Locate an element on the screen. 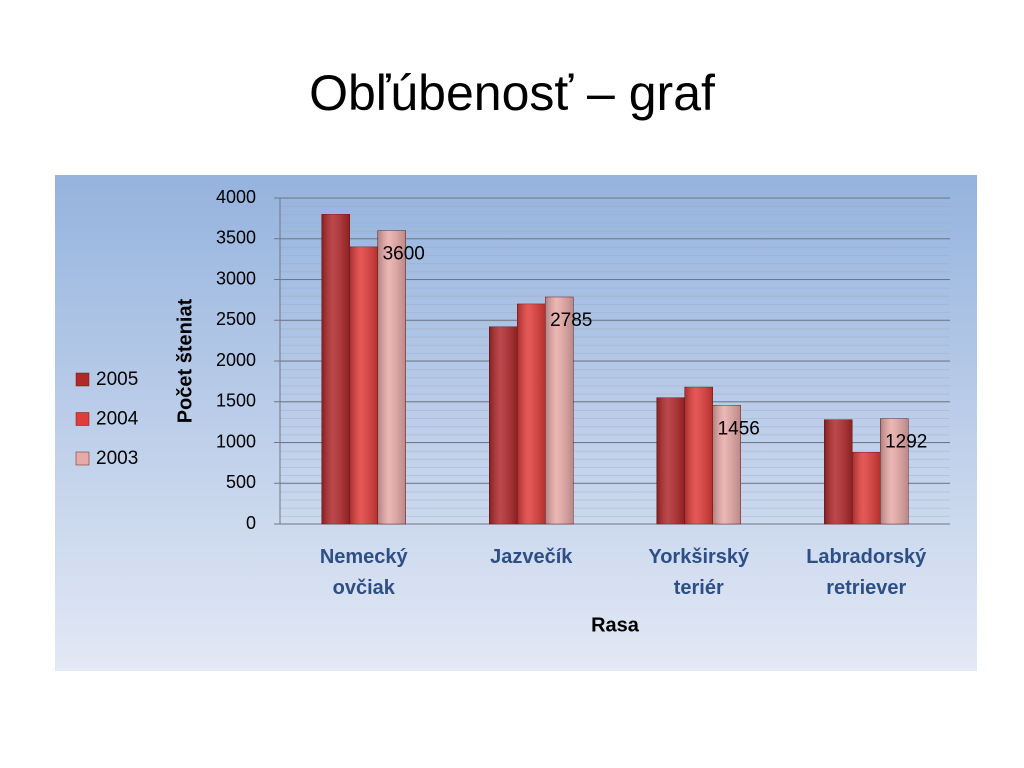 The width and height of the screenshot is (1024, 768). legend-label: 2005 is located at coordinates (117, 379).